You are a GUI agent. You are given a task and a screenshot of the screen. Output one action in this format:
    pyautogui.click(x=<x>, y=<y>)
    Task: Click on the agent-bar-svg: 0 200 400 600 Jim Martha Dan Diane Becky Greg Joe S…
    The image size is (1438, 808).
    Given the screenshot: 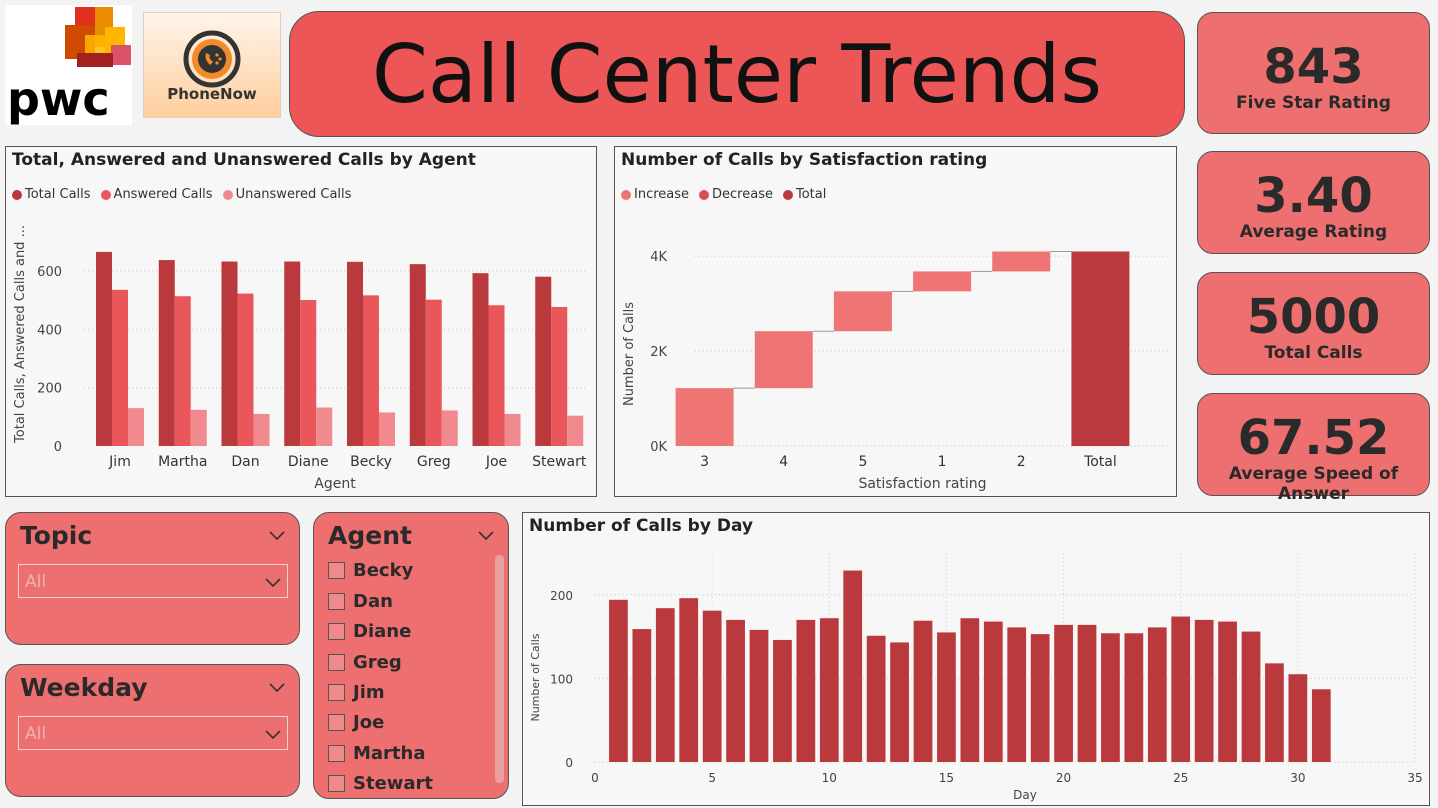 What is the action you would take?
    pyautogui.click(x=300, y=358)
    